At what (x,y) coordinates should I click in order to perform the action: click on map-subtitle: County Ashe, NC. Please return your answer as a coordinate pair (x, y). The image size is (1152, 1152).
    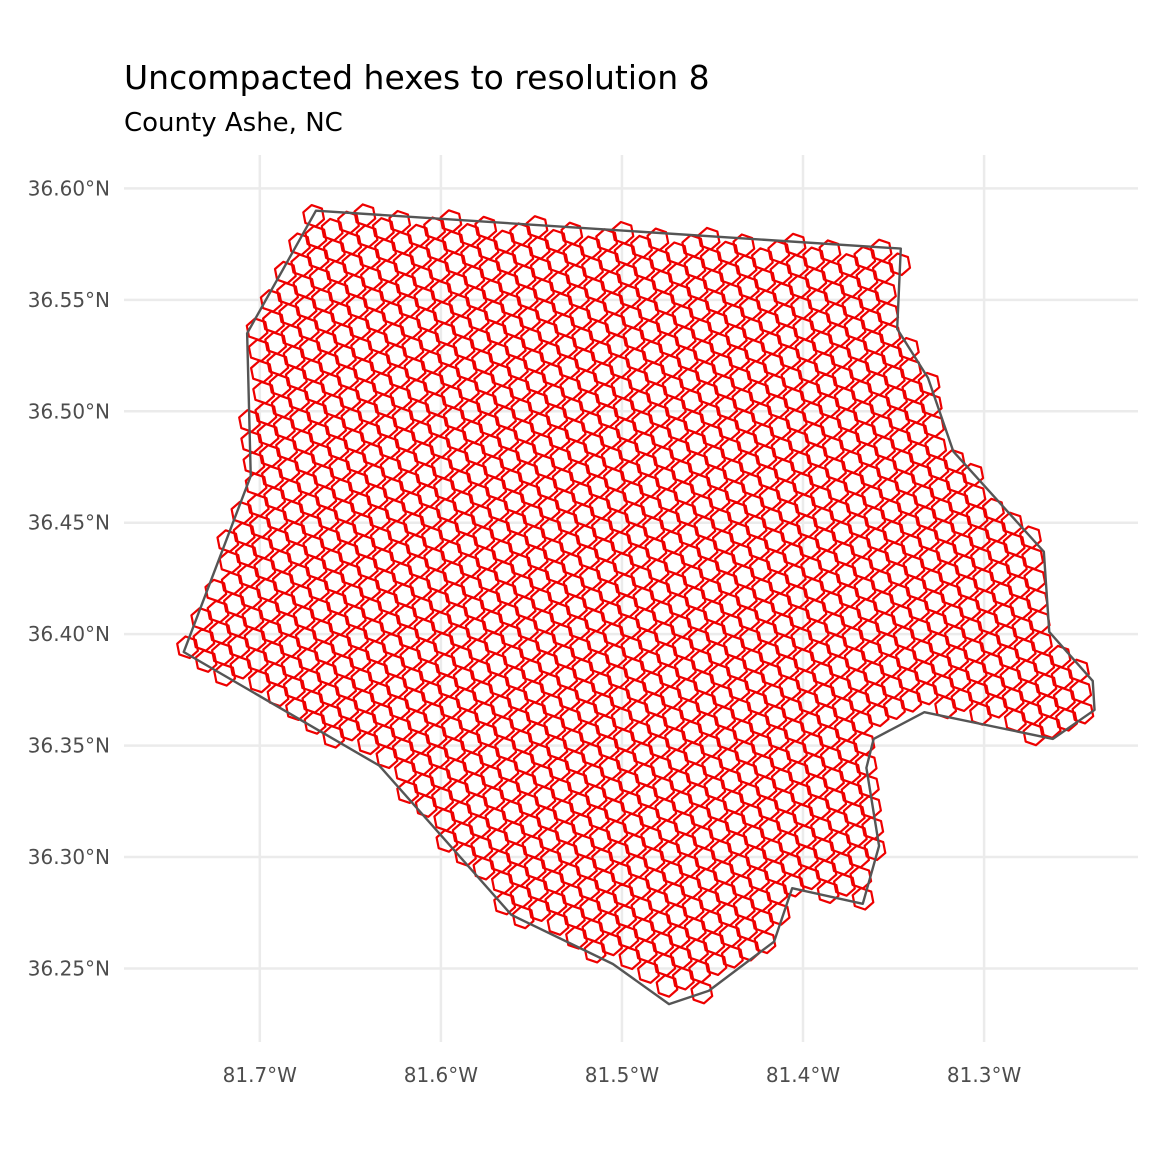
    Looking at the image, I should click on (233, 123).